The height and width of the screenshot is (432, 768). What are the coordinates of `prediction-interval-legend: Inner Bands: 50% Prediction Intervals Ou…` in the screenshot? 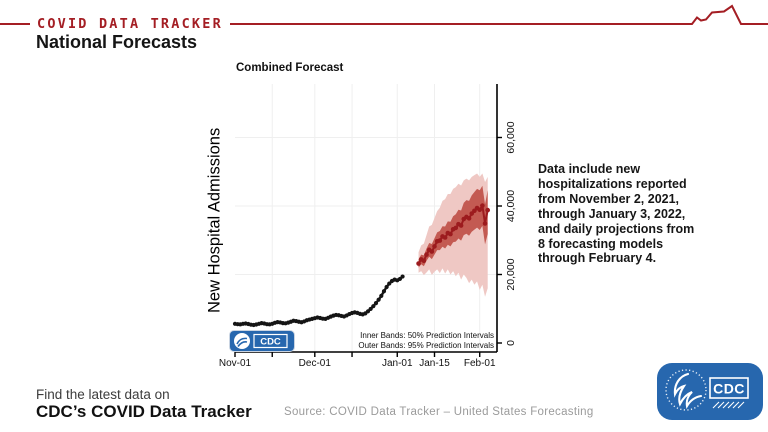 It's located at (406, 341).